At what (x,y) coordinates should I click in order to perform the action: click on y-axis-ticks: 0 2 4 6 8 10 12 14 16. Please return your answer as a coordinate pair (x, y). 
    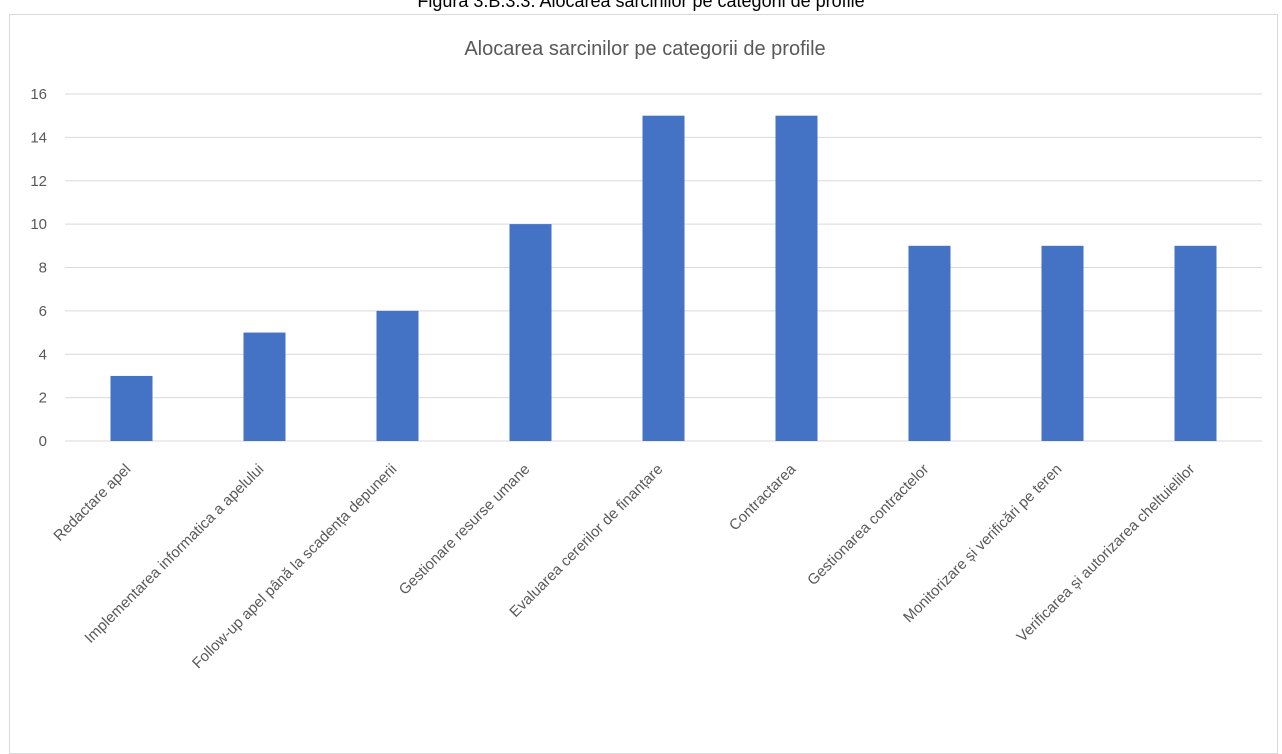
    Looking at the image, I should click on (38, 268).